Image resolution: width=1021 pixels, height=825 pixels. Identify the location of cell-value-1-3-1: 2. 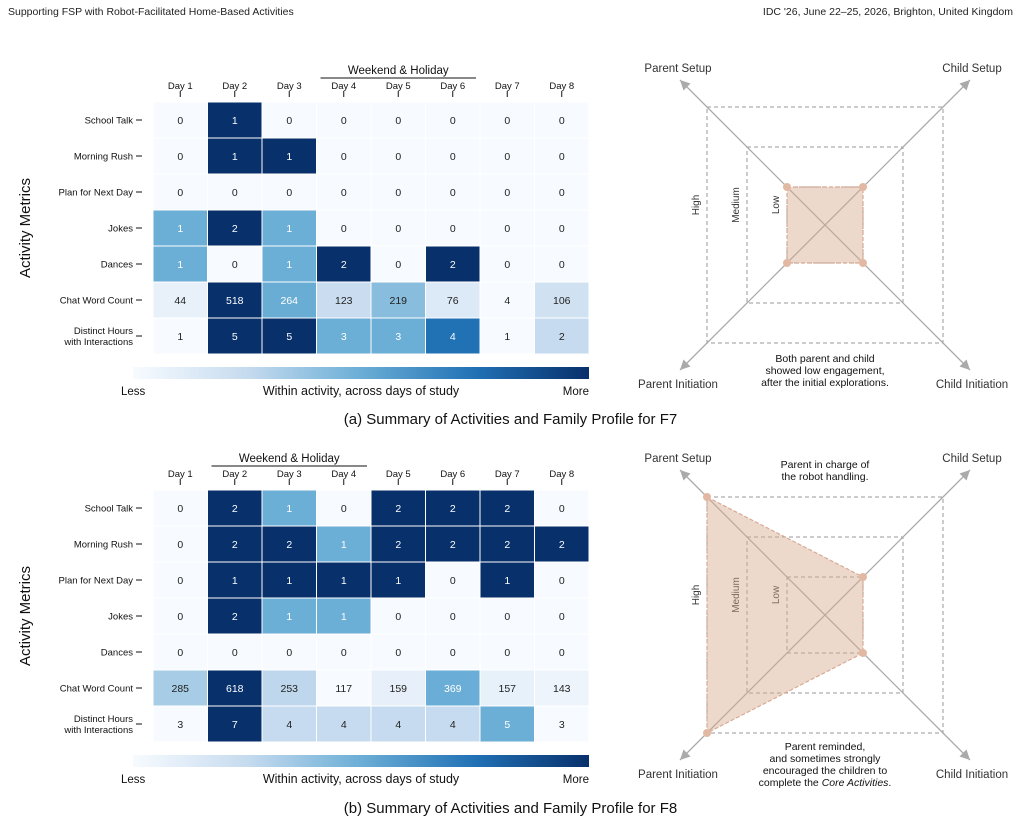
(235, 617).